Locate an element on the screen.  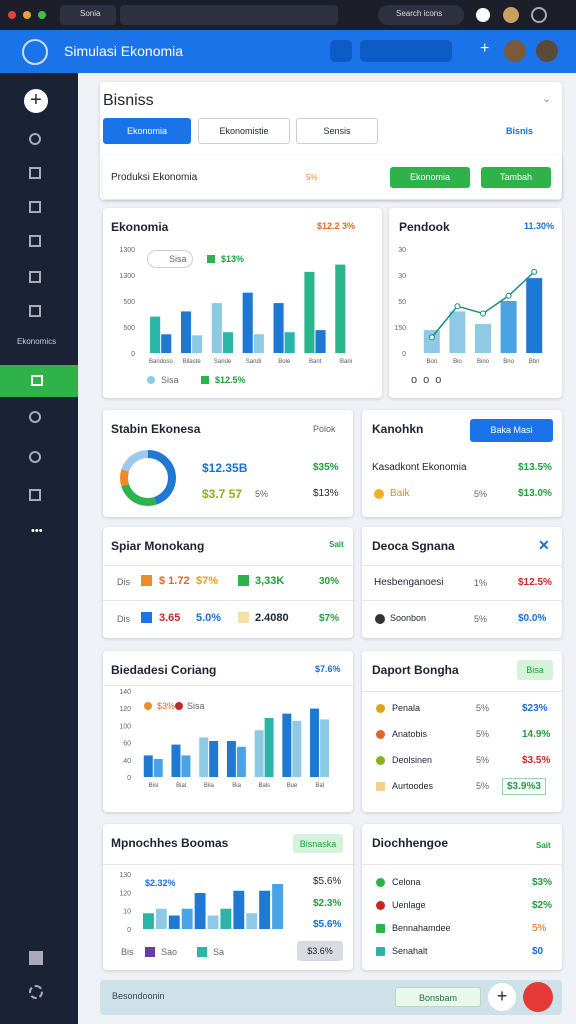
x-tick-label: Bial is located at coordinates (181, 786).